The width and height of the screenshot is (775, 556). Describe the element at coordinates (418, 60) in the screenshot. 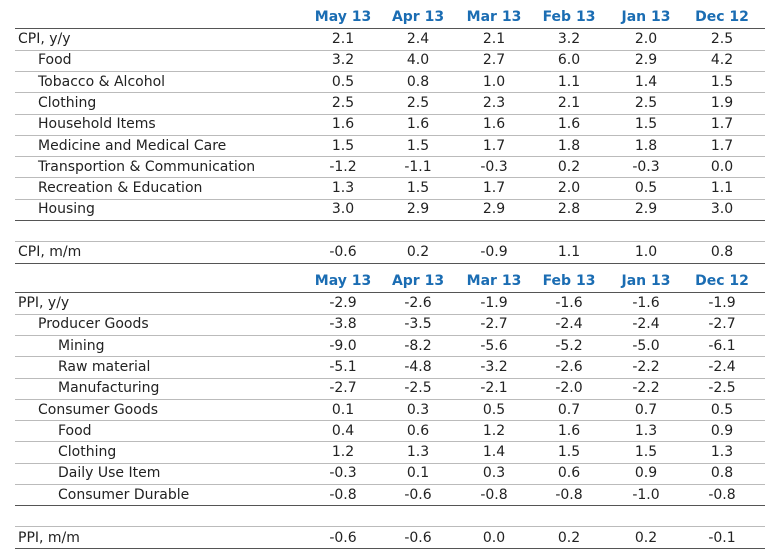

I see `cell-value: 4.0` at that location.